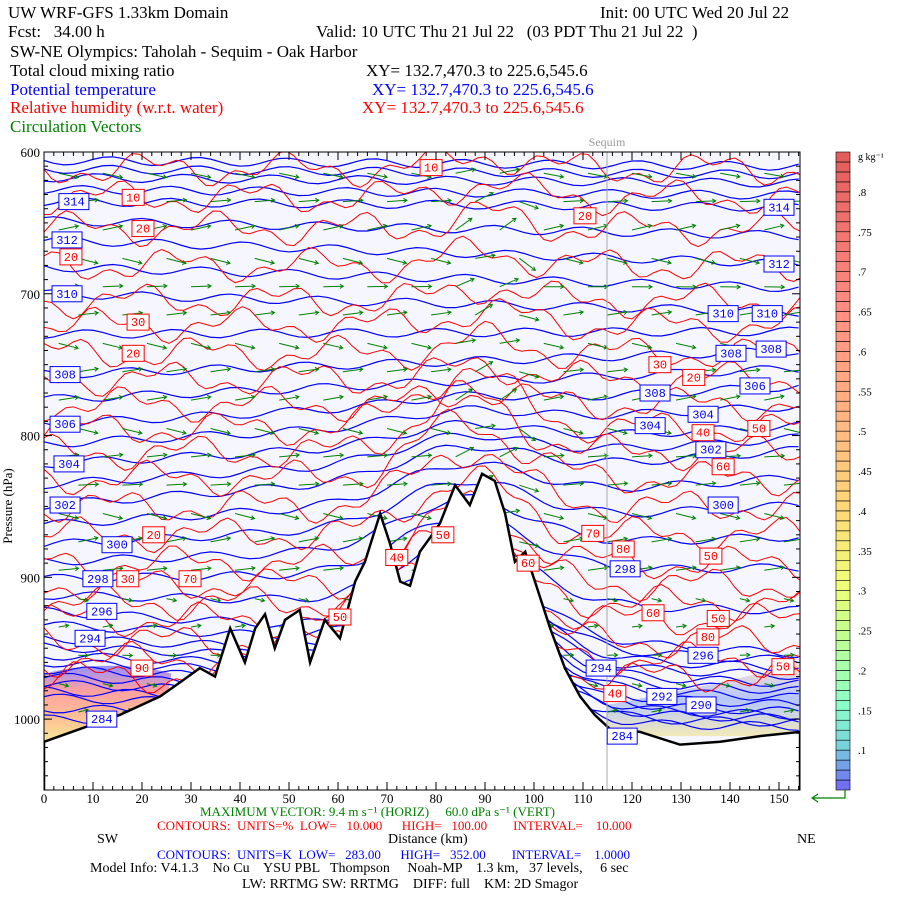  I want to click on y-axis-label: Pressure (hPa), so click(7, 505).